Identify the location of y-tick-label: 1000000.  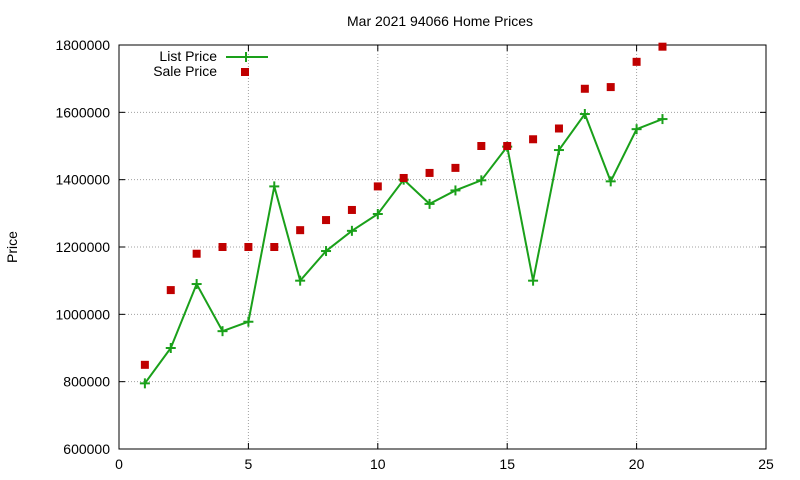
(82, 314).